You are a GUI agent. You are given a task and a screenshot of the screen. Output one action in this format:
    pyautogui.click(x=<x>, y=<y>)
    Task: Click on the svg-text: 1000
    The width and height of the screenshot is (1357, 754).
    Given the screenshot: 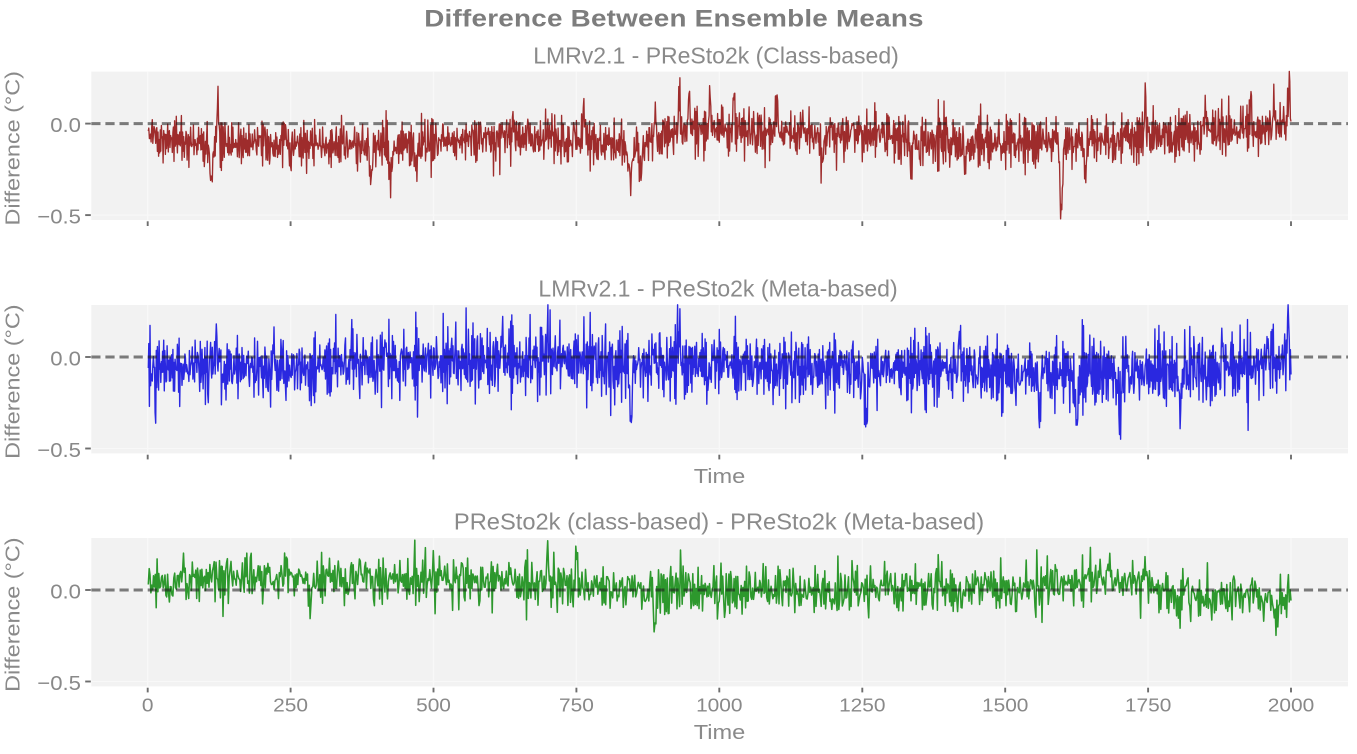 What is the action you would take?
    pyautogui.click(x=719, y=706)
    